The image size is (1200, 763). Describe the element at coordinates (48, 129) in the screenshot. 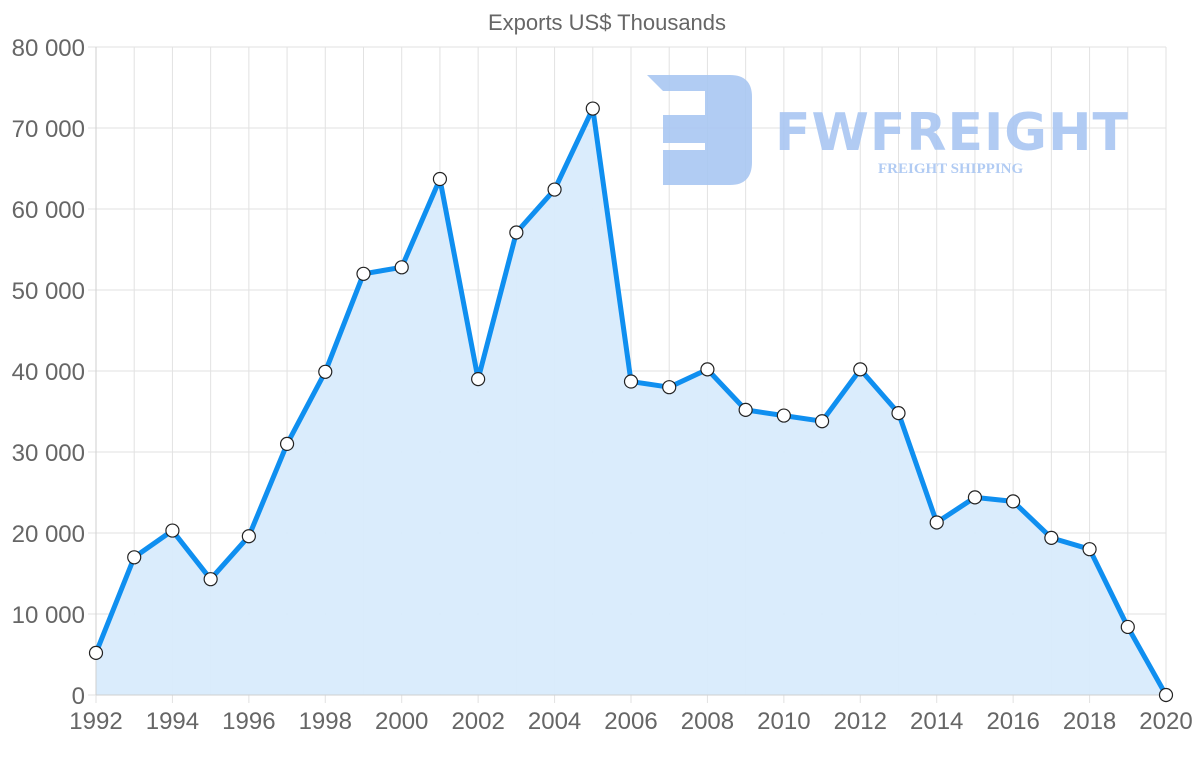

I see `y-tick-label: 70 000` at that location.